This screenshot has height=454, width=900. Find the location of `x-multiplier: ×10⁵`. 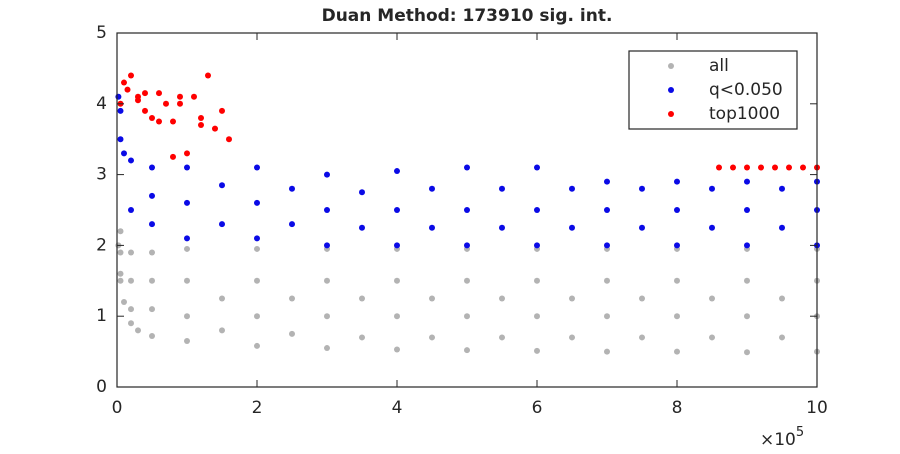

x-multiplier: ×10⁵ is located at coordinates (782, 438).